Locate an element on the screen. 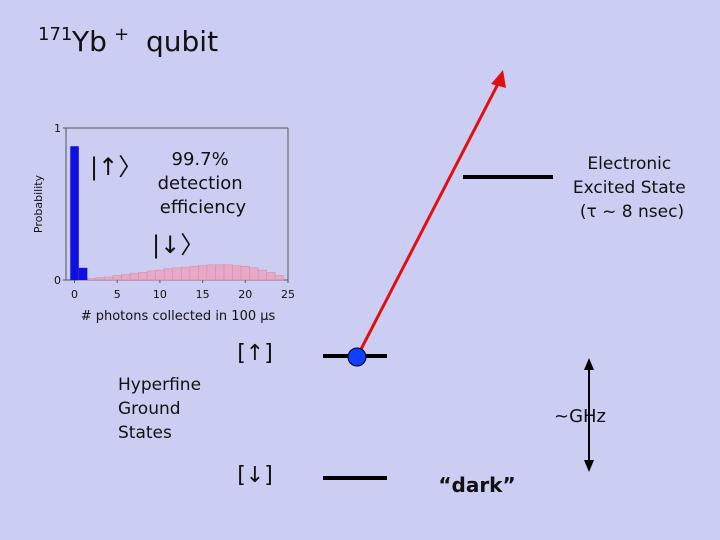 This screenshot has width=720, height=540. annotation: 99.7% detection efficiency is located at coordinates (203, 183).